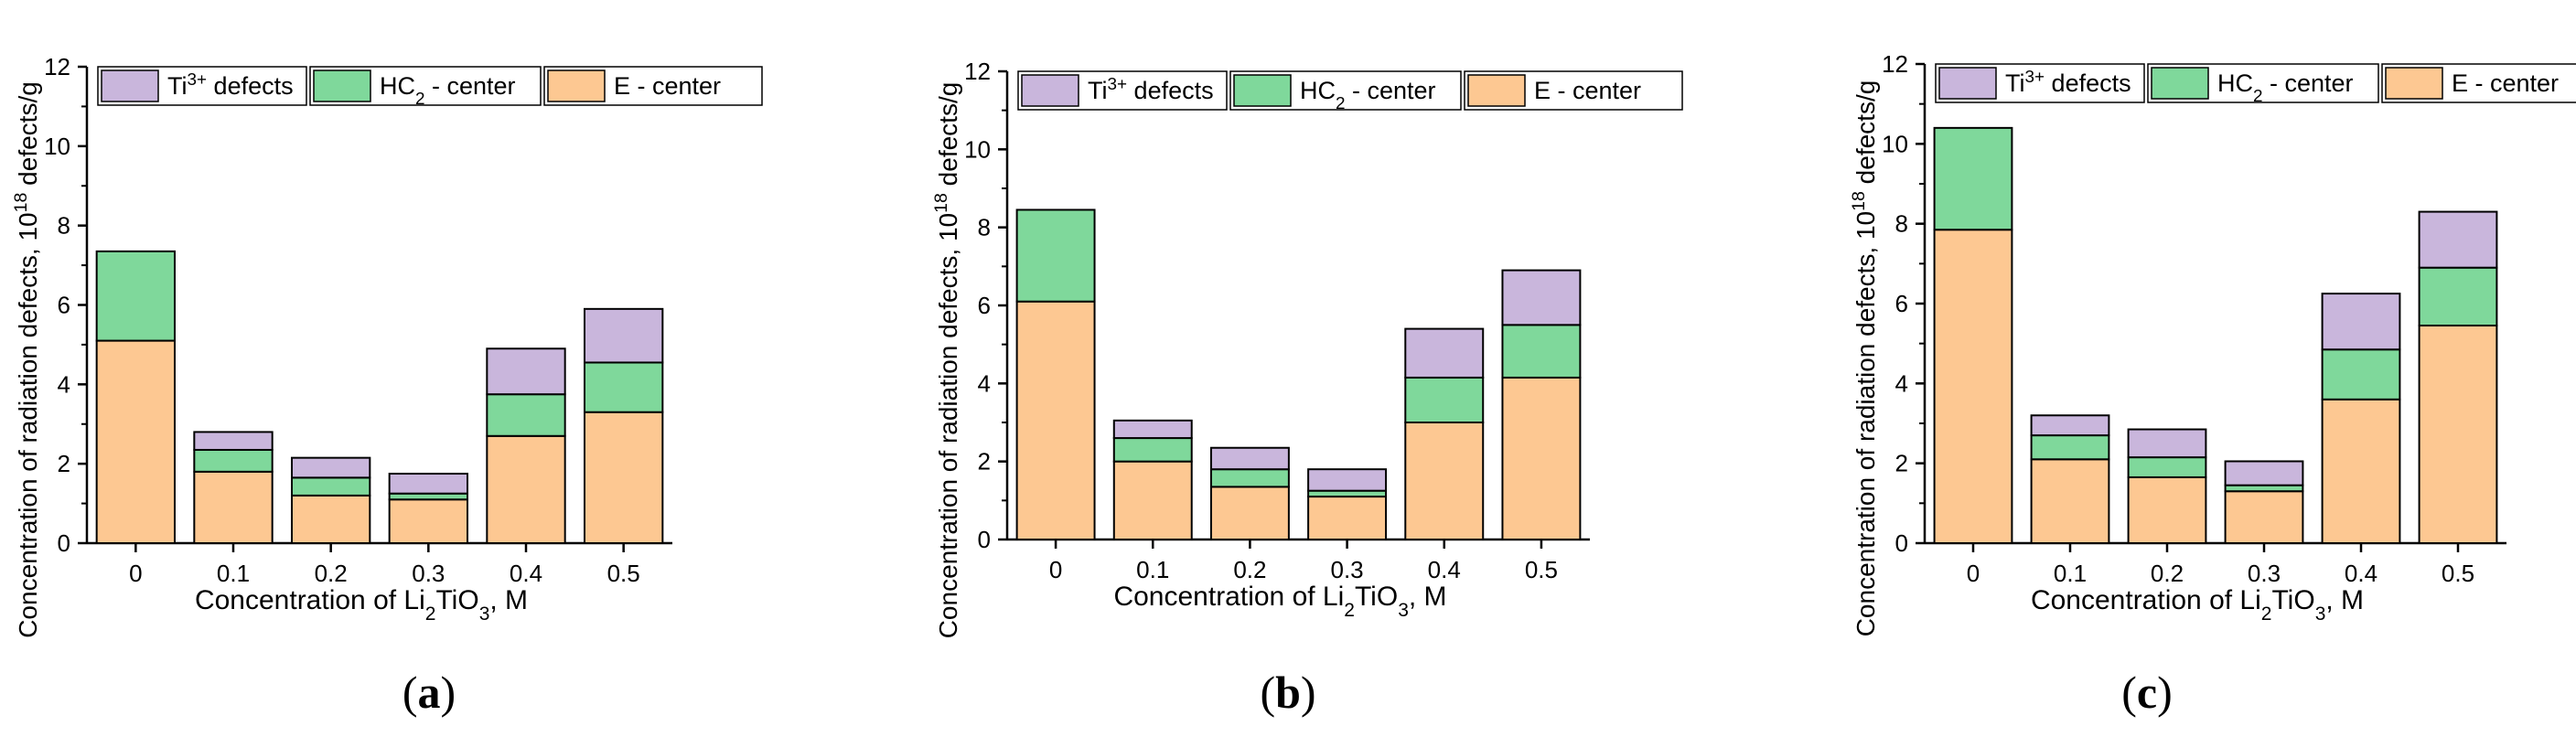  What do you see at coordinates (2506, 83) in the screenshot?
I see `legend-label: E - center` at bounding box center [2506, 83].